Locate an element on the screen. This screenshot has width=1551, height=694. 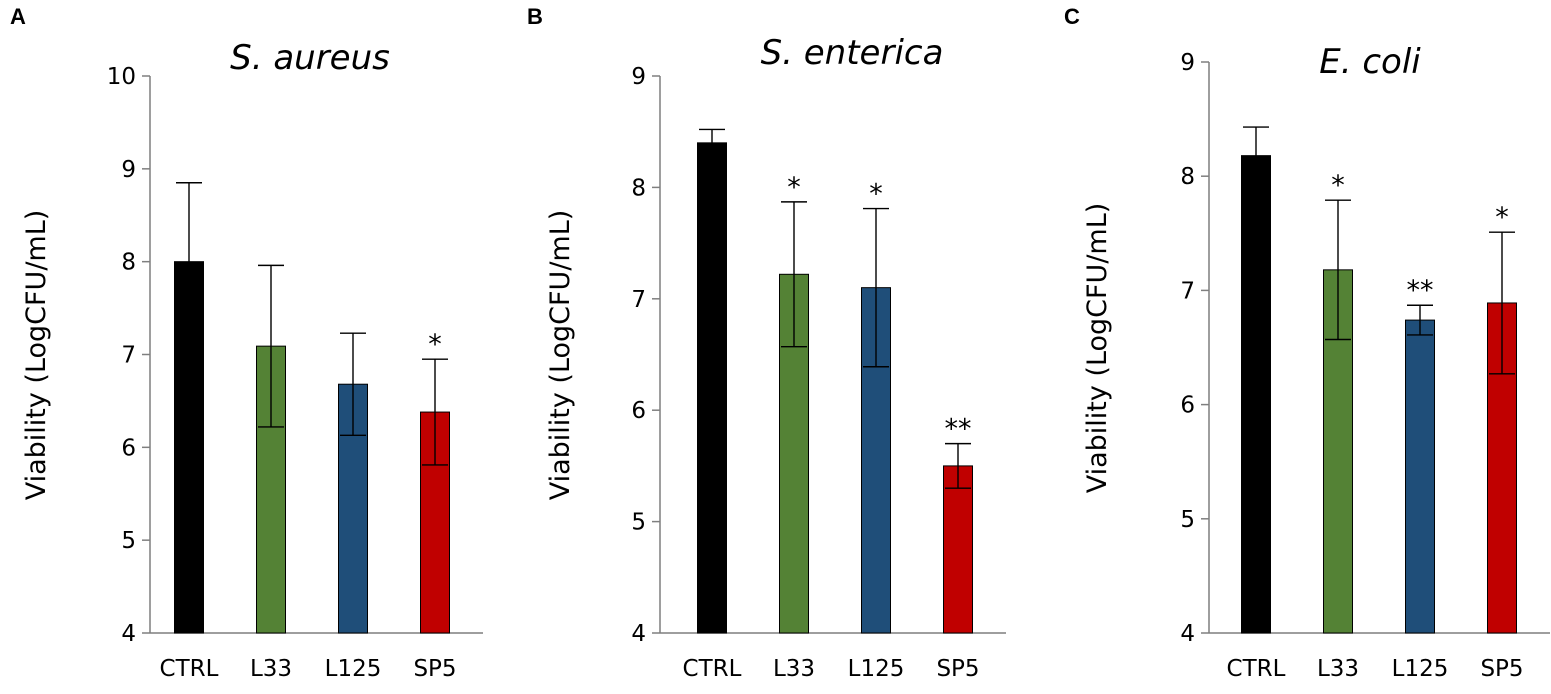
bar-sp5 is located at coordinates (958, 549).